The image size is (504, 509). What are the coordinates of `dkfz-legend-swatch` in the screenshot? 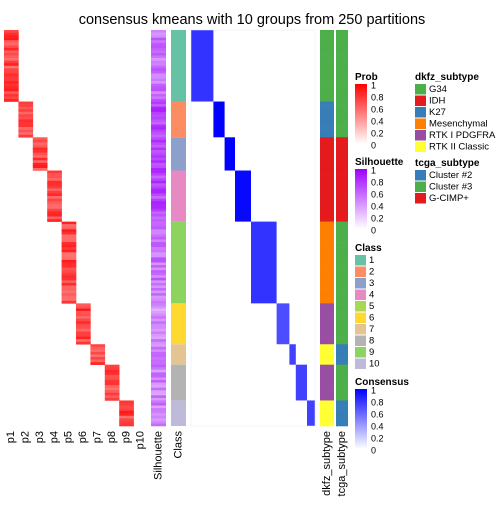 It's located at (420, 100).